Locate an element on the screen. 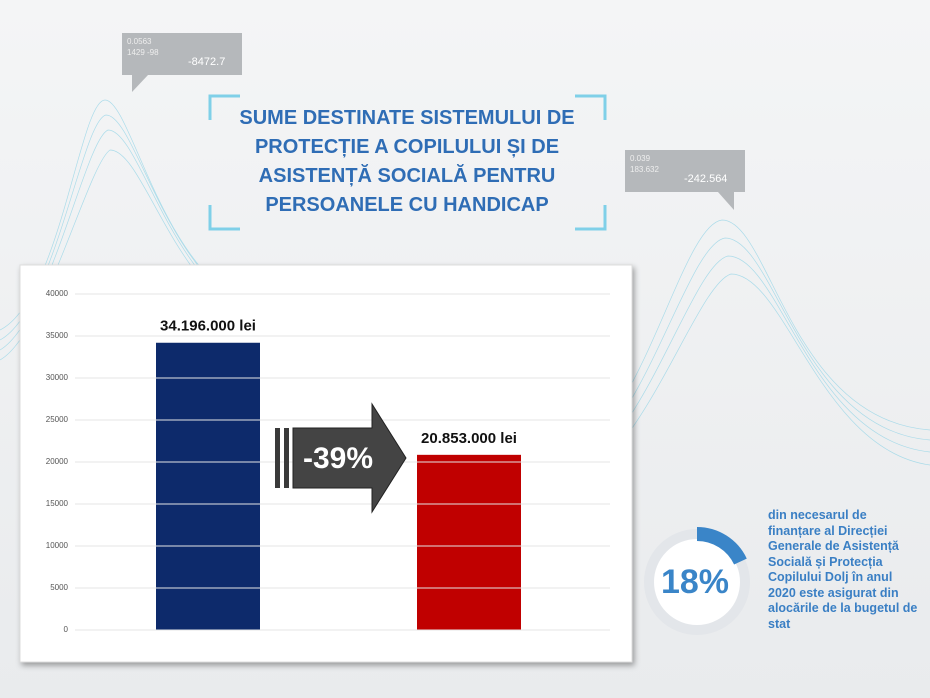 Image resolution: width=930 pixels, height=698 pixels. change-label: -39% is located at coordinates (338, 458).